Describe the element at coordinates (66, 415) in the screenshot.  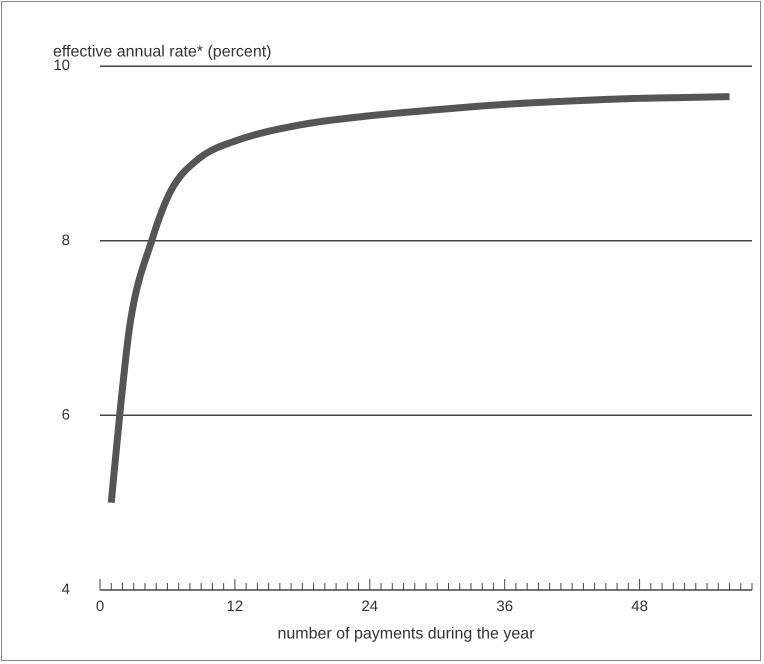
I see `y-tick-label: 6` at that location.